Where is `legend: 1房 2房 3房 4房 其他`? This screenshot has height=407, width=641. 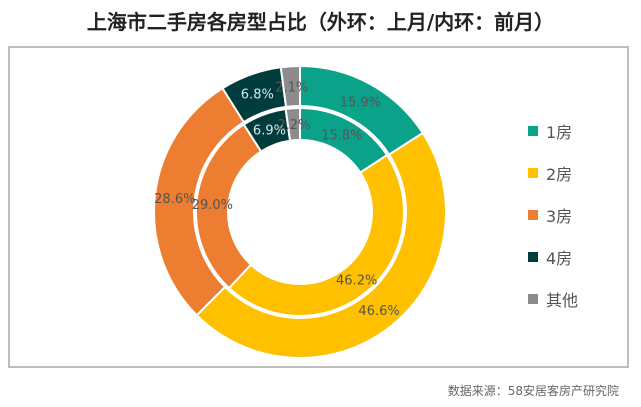 legend: 1房 2房 3房 4房 其他 is located at coordinates (553, 215).